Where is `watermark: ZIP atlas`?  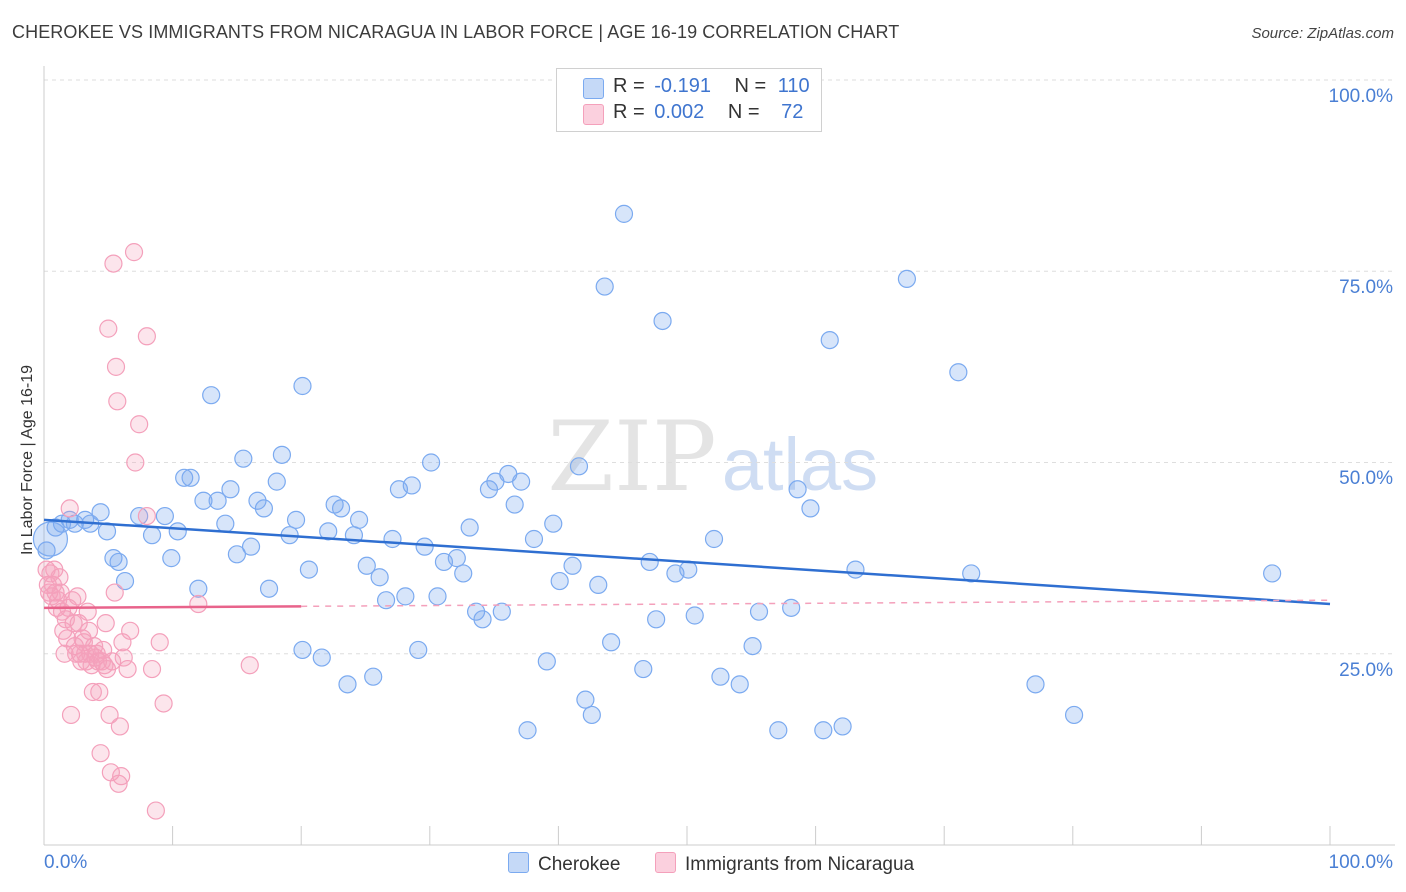
watermark: ZIP atlas is located at coordinates (712, 457).